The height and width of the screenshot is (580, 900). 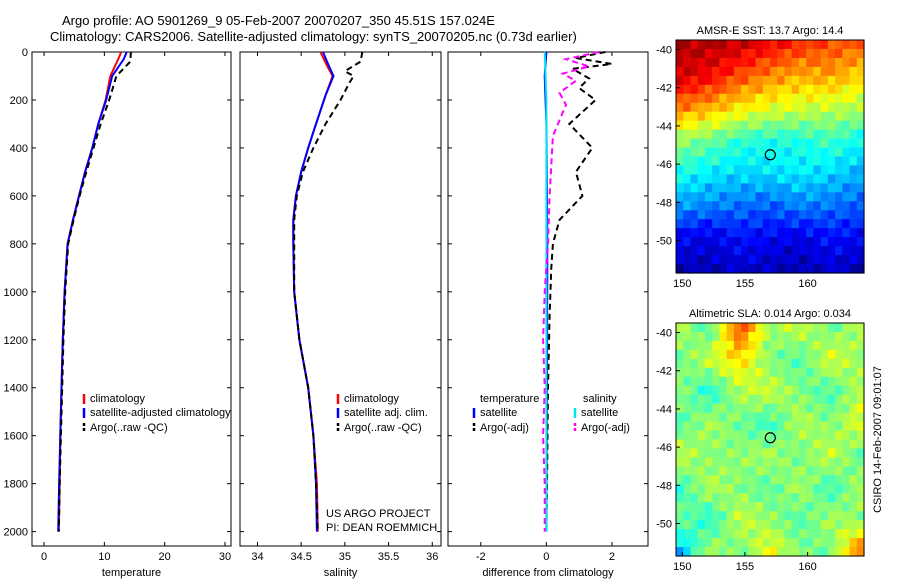 What do you see at coordinates (545, 291) in the screenshot?
I see `difference-series-line` at bounding box center [545, 291].